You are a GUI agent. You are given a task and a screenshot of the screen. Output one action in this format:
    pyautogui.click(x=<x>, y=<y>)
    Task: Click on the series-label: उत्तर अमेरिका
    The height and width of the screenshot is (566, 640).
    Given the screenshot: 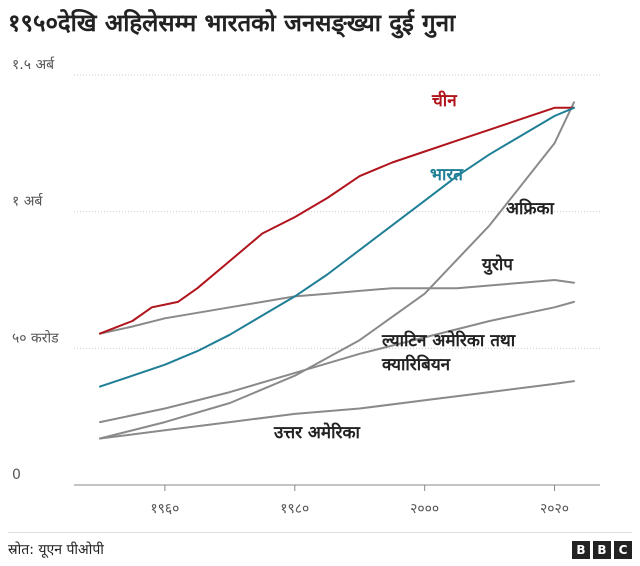 What is the action you would take?
    pyautogui.click(x=317, y=432)
    